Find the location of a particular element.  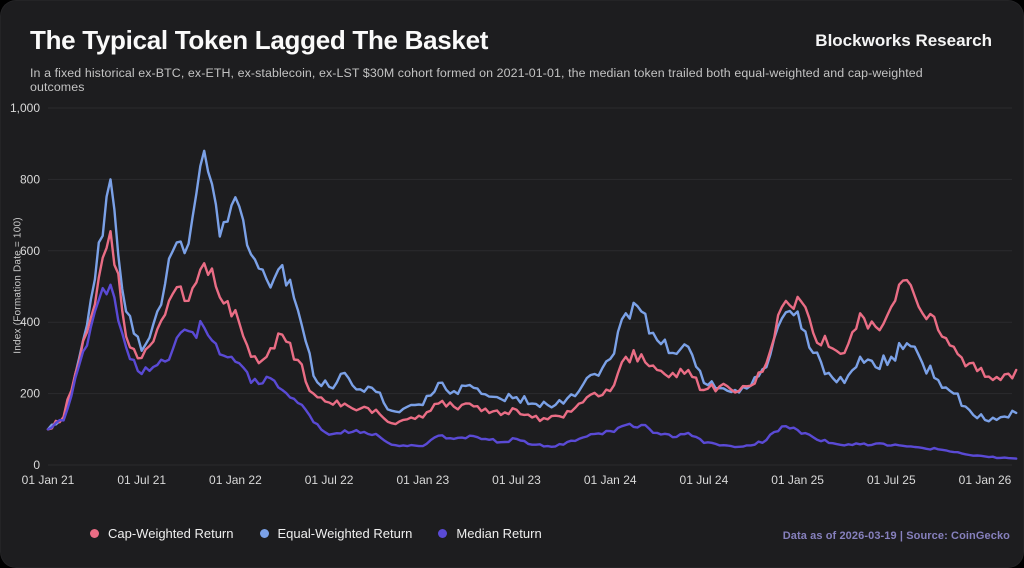

x-tick-label: 01 Jan 21 is located at coordinates (48, 480).